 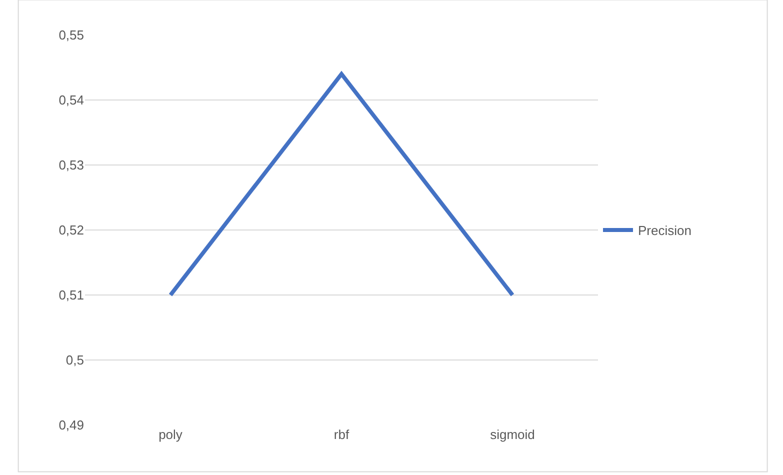 What do you see at coordinates (71, 295) in the screenshot?
I see `y-tick-label: 0,51` at bounding box center [71, 295].